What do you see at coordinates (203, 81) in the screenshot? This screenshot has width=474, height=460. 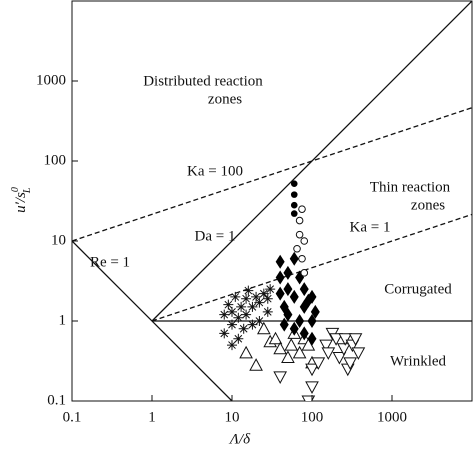 I see `region-label: Distributed reaction` at bounding box center [203, 81].